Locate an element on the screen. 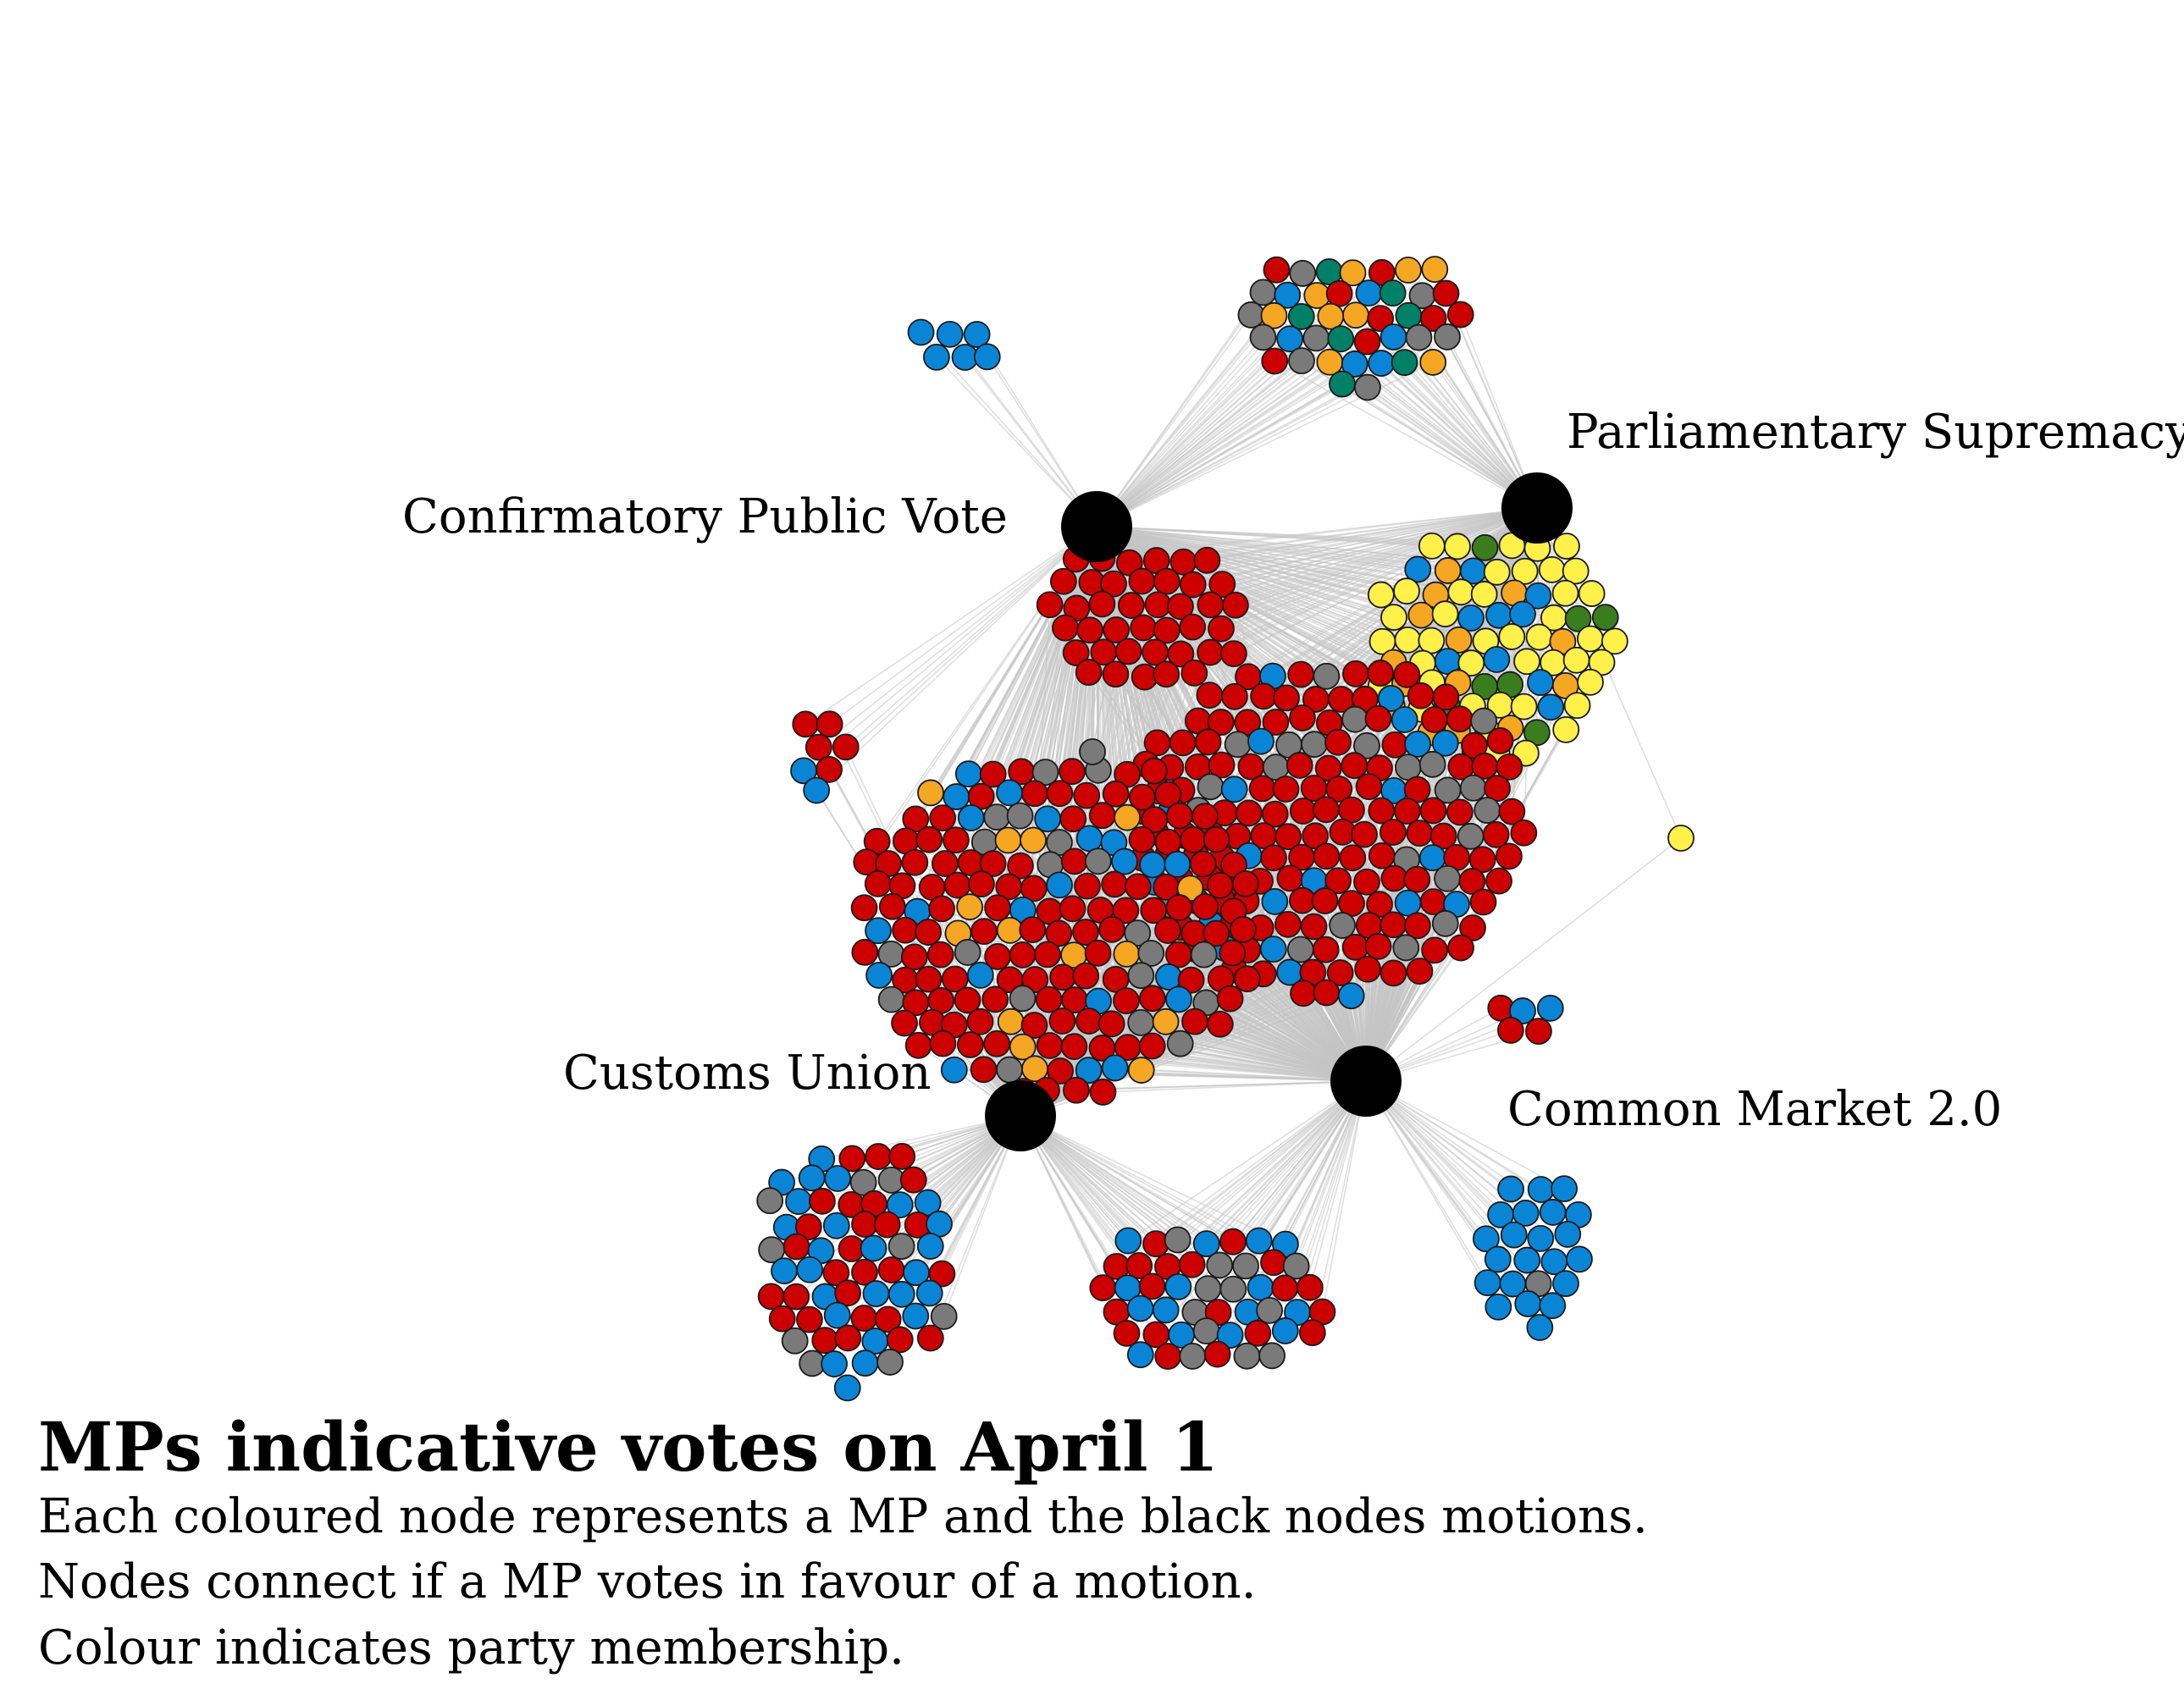  mp-node-teal is located at coordinates (1393, 293).